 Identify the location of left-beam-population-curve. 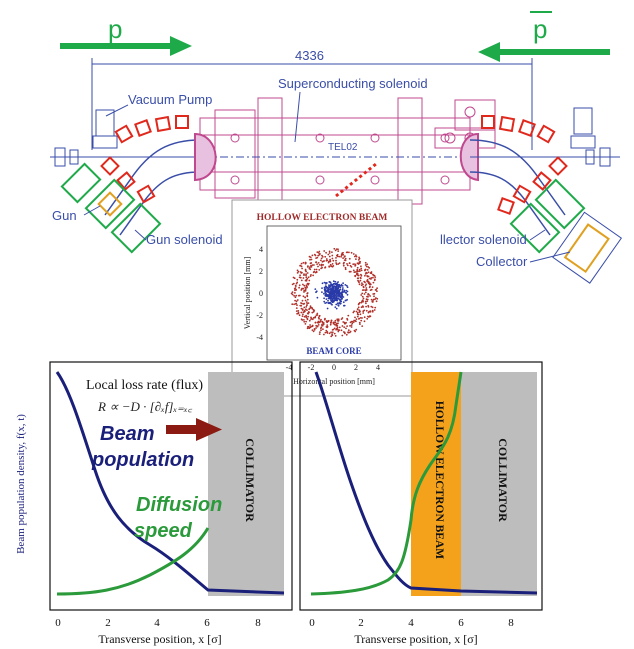
(170, 483).